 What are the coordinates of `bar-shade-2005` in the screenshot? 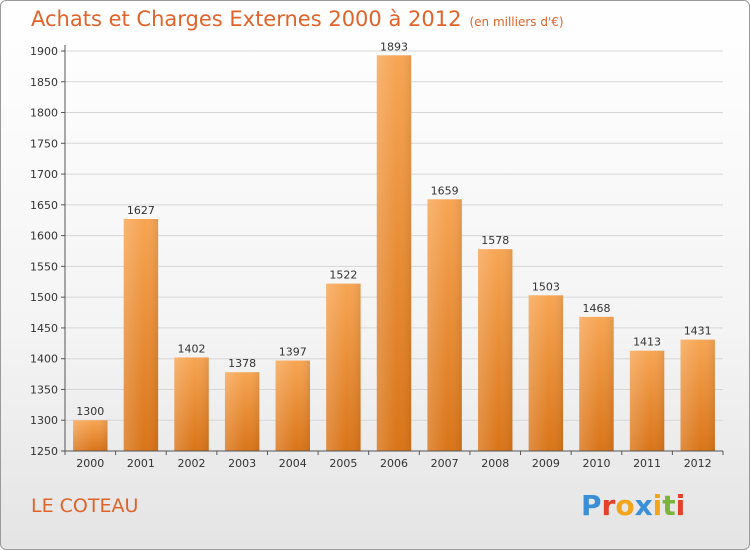 It's located at (343, 367).